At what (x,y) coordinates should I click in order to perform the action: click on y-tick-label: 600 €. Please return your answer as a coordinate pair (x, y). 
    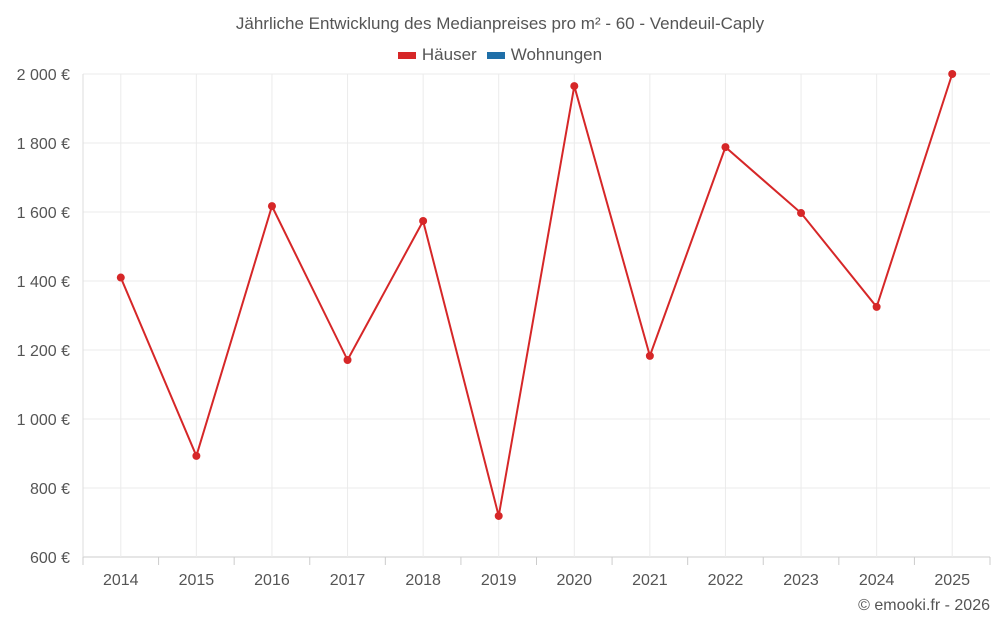
    Looking at the image, I should click on (50, 558).